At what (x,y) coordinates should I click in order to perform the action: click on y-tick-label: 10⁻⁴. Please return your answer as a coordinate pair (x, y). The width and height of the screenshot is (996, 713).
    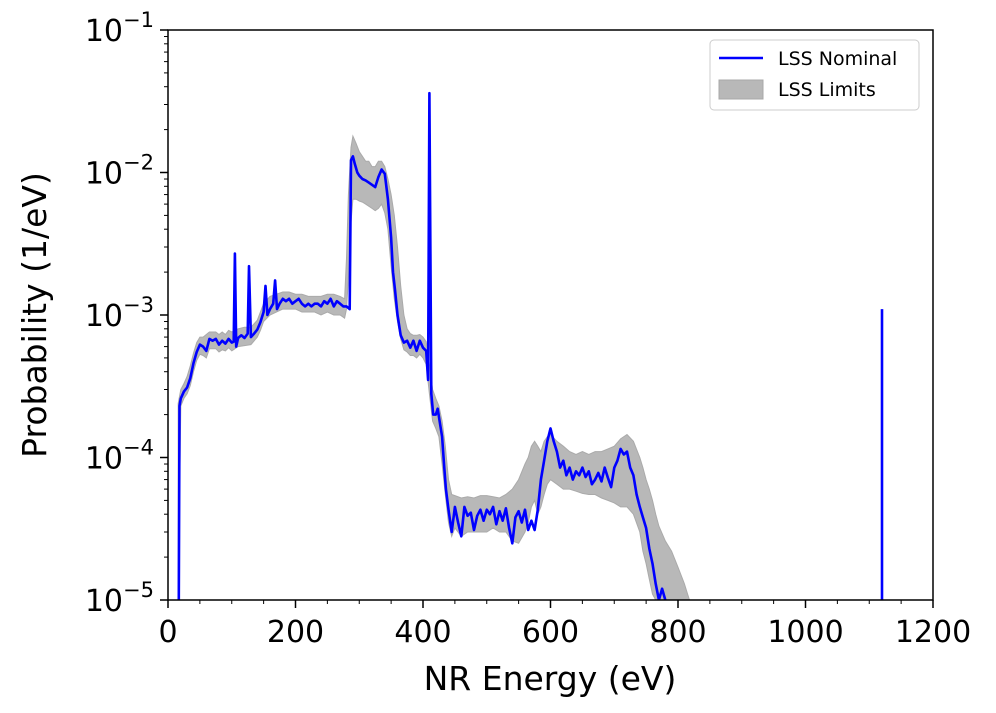
    Looking at the image, I should click on (119, 456).